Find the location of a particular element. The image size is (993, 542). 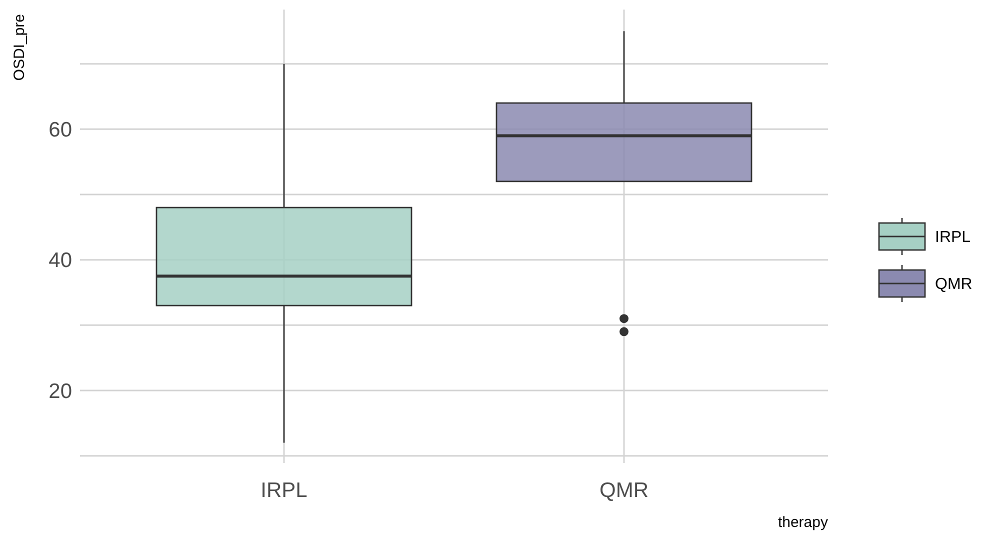

legend-label: QMR is located at coordinates (953, 285).